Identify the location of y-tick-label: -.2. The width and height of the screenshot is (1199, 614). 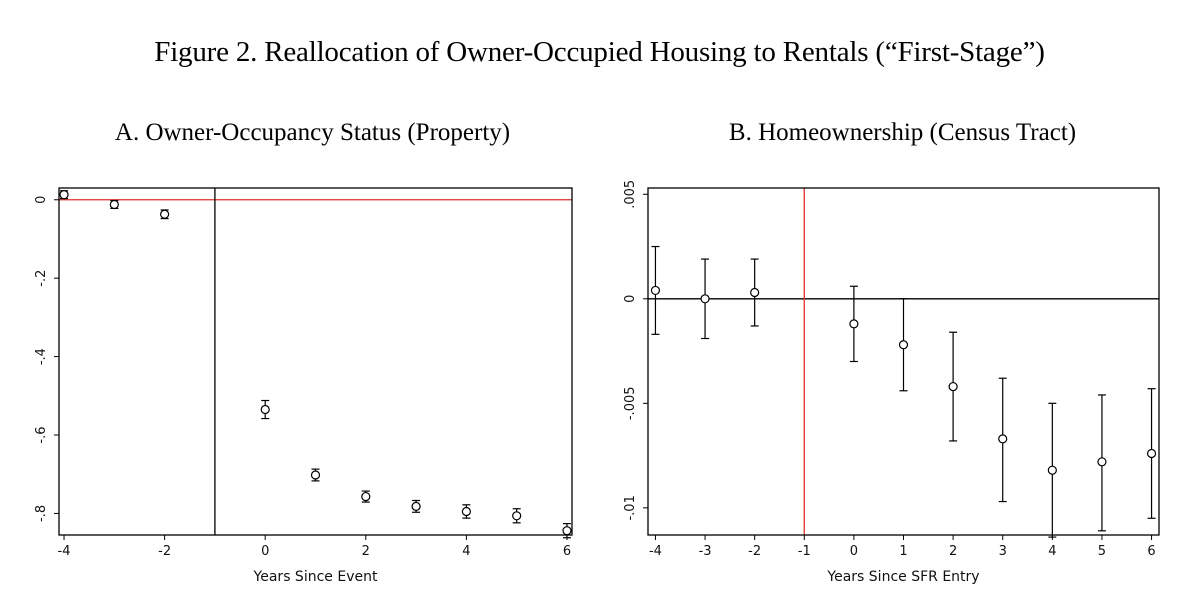
(41, 278).